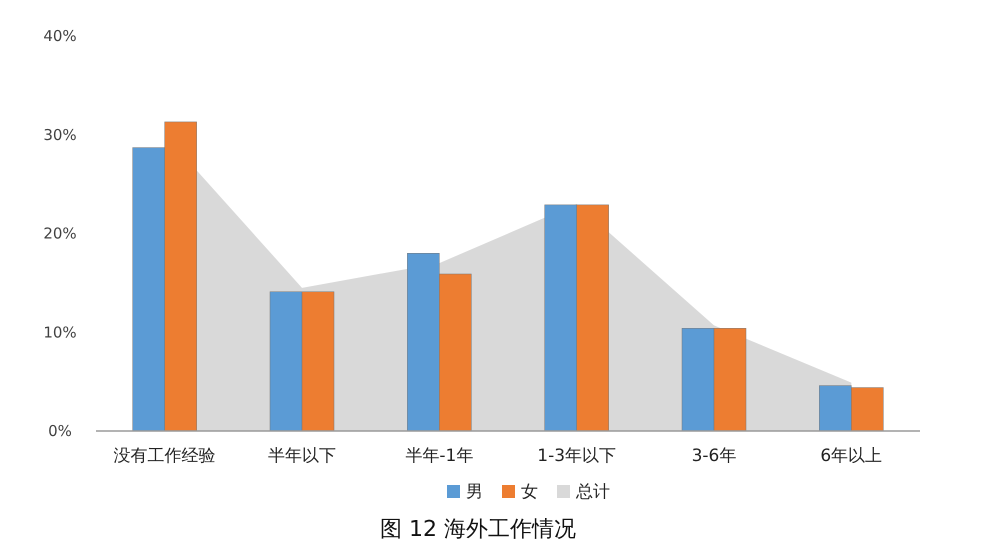 The image size is (1000, 557). I want to click on x-tick-label: 3-6年, so click(714, 456).